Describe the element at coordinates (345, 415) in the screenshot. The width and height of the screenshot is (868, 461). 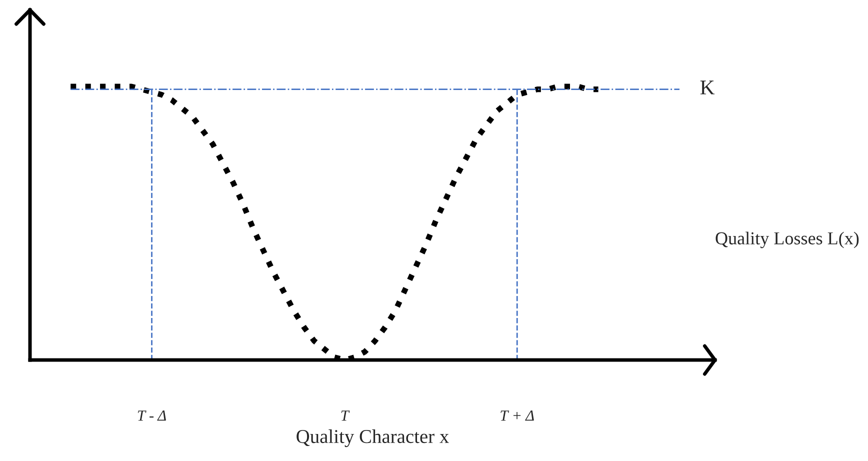
I see `x-tick-label: T` at that location.